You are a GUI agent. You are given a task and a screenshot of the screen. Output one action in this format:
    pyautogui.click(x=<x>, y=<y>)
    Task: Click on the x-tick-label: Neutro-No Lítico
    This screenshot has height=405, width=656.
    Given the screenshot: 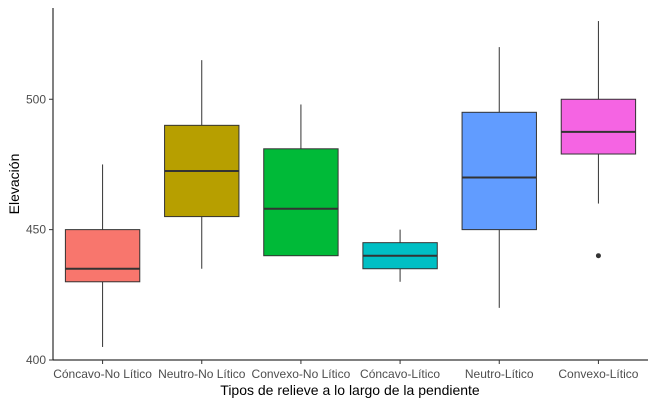 What is the action you would take?
    pyautogui.click(x=202, y=374)
    